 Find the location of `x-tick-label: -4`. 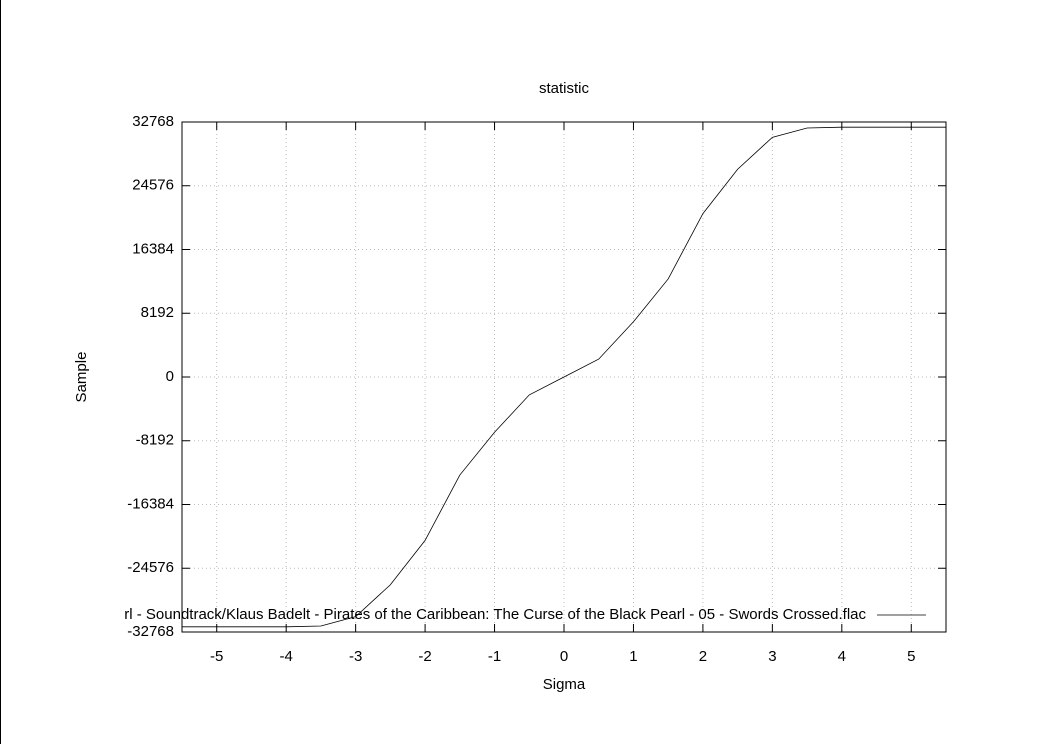

x-tick-label: -4 is located at coordinates (286, 656).